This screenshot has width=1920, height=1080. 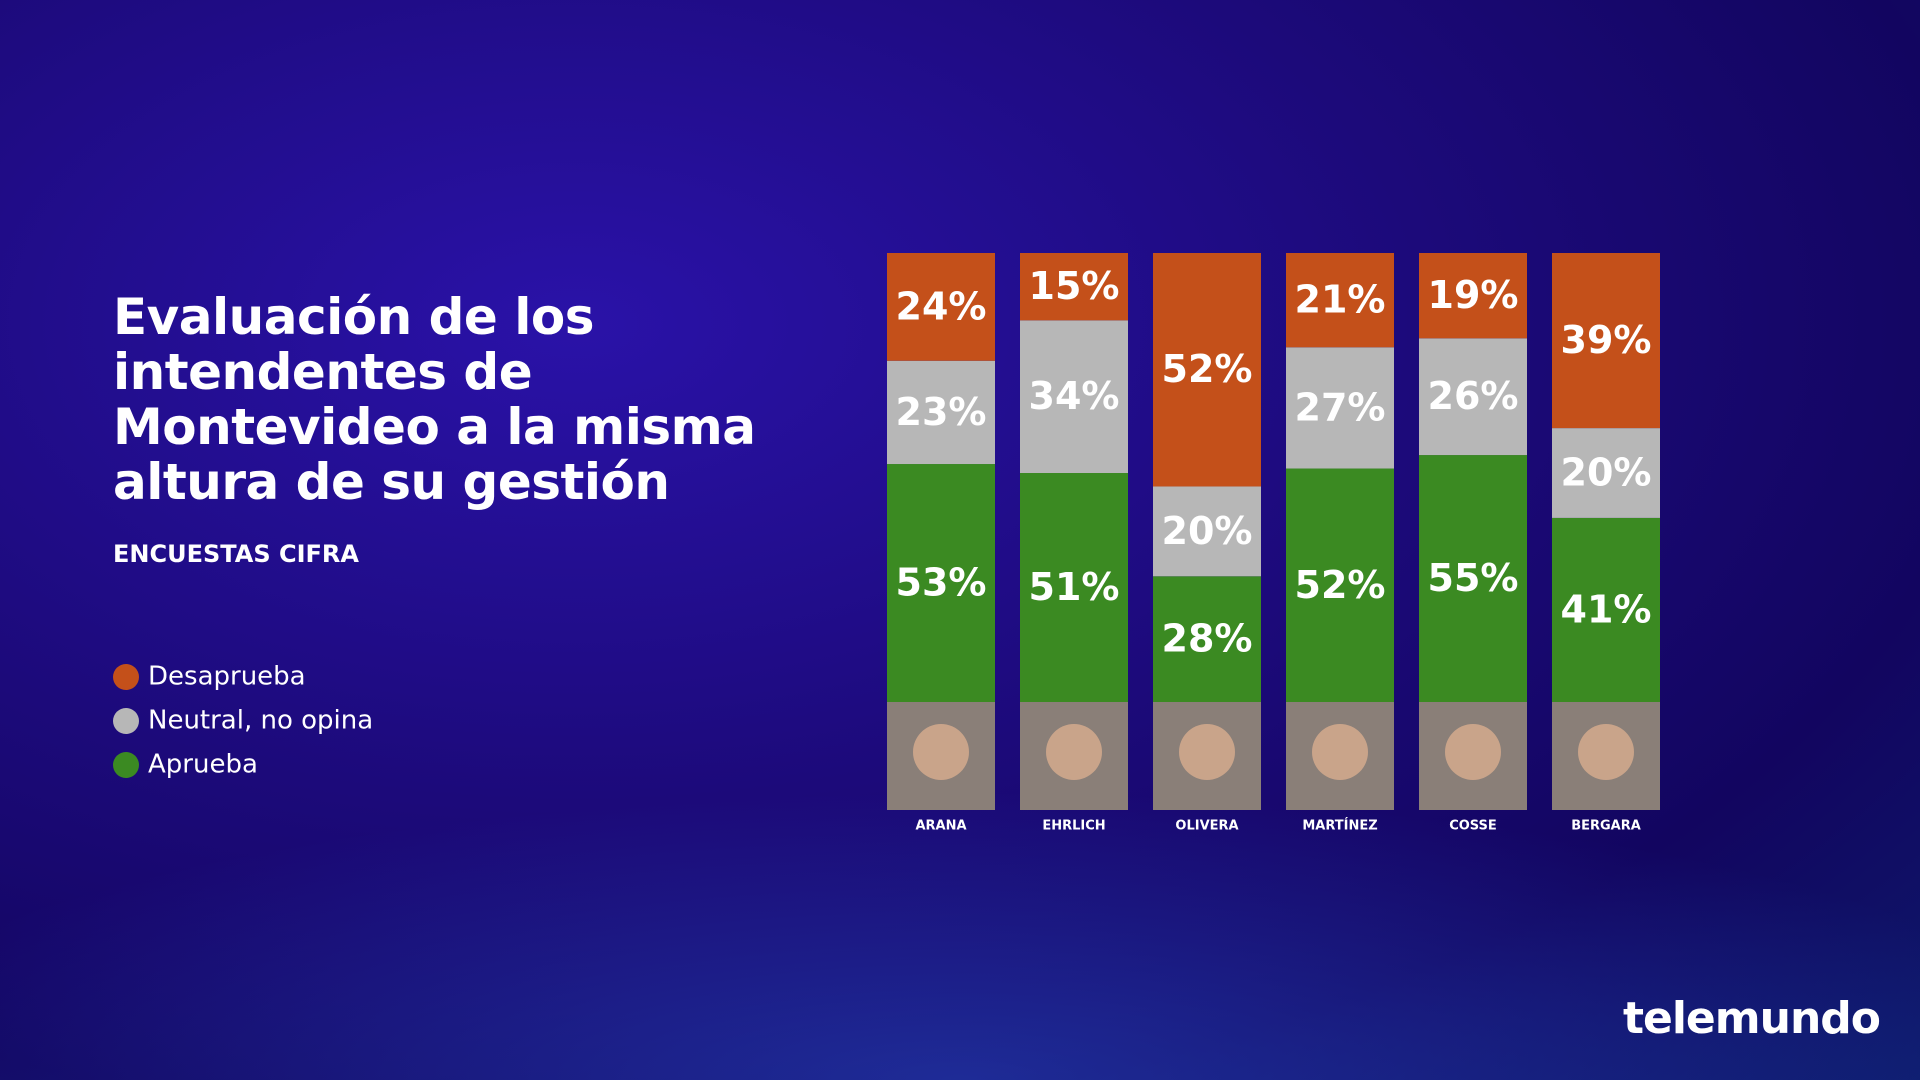 What do you see at coordinates (1206, 826) in the screenshot?
I see `x-tick-label: OLIVERA` at bounding box center [1206, 826].